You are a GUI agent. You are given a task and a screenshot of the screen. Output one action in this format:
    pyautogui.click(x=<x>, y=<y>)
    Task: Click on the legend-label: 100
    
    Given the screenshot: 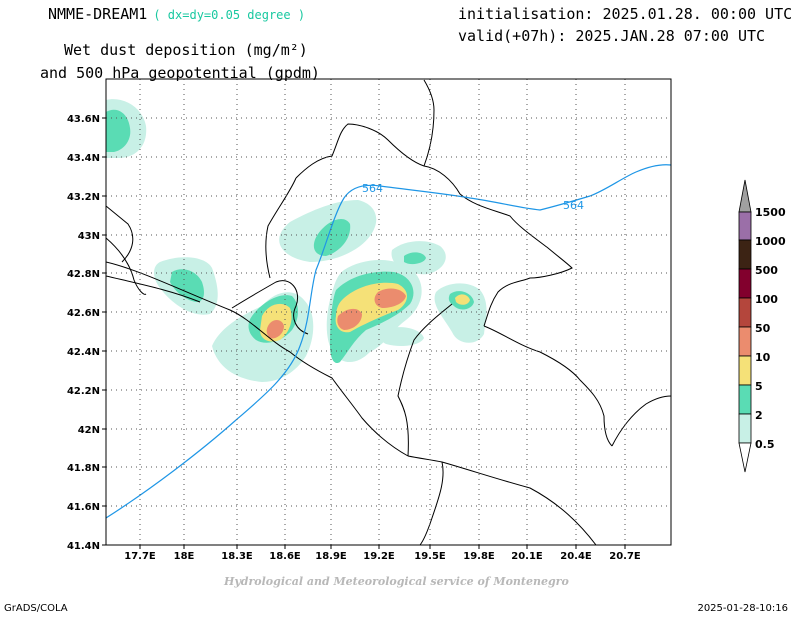 What is the action you would take?
    pyautogui.click(x=766, y=299)
    